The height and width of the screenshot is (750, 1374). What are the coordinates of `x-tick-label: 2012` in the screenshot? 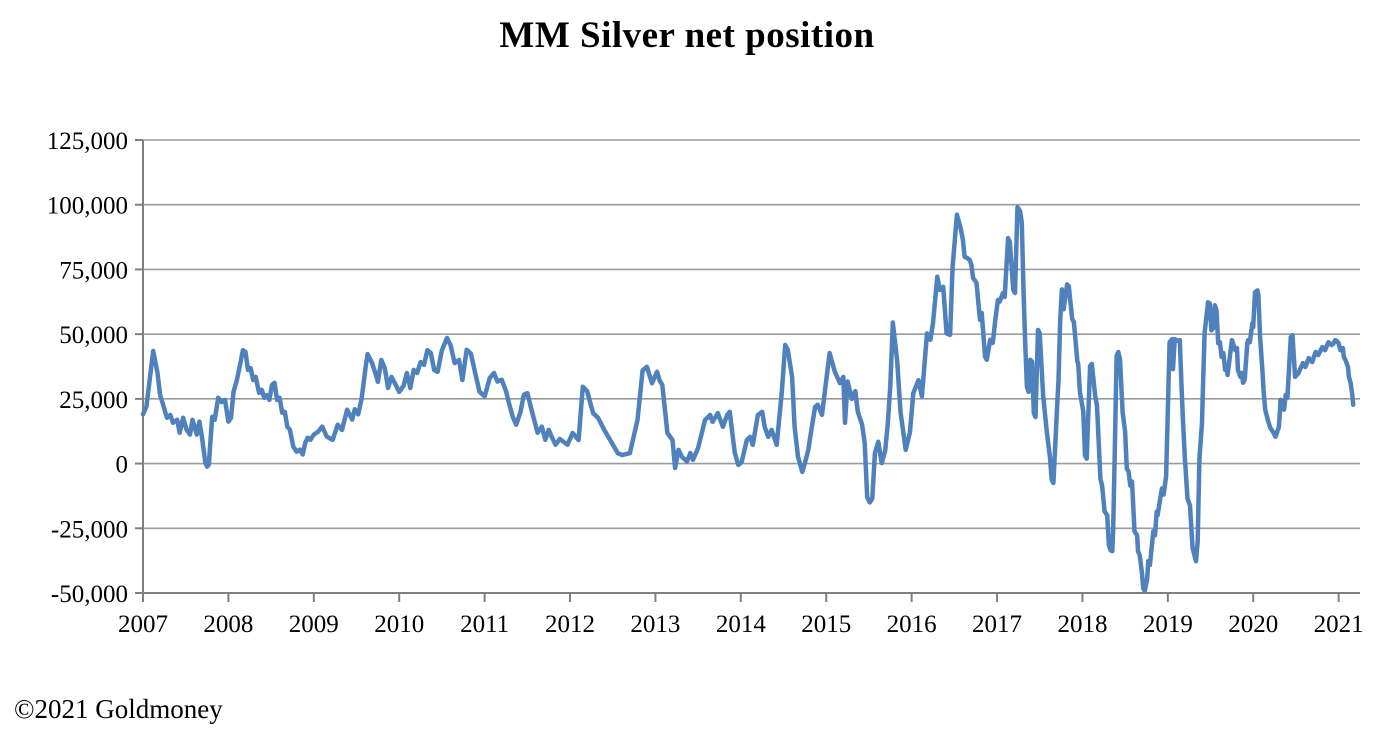 It's located at (570, 624).